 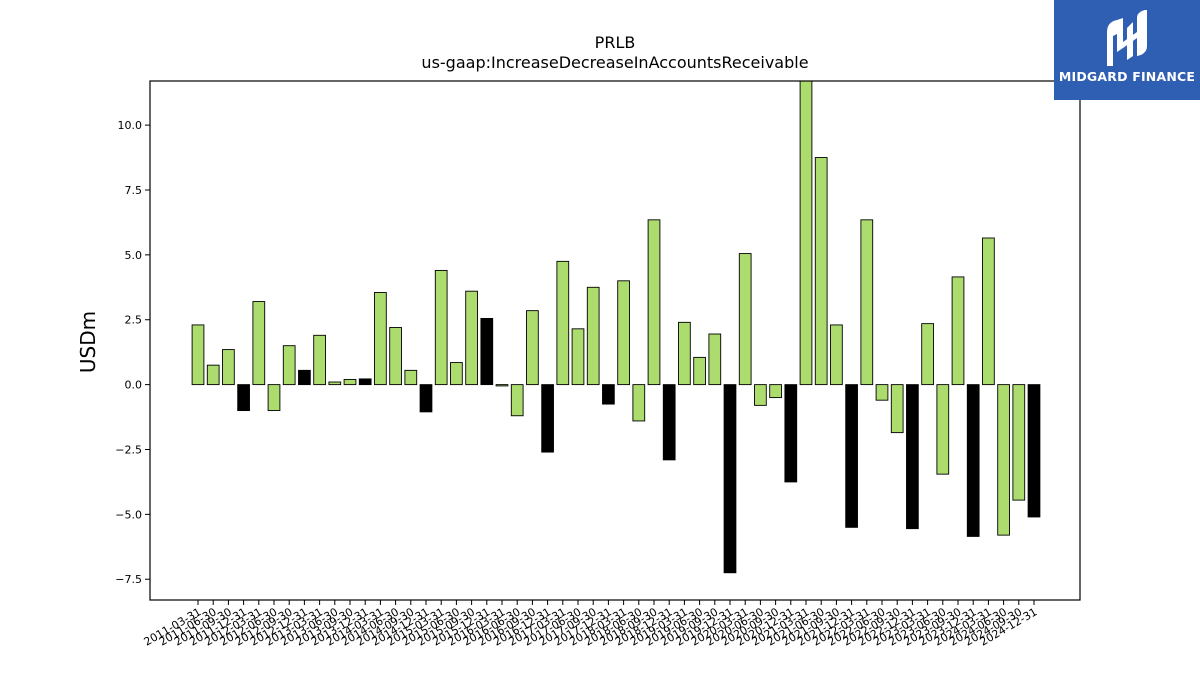 I want to click on y-tick-label: −5.0, so click(x=128, y=514).